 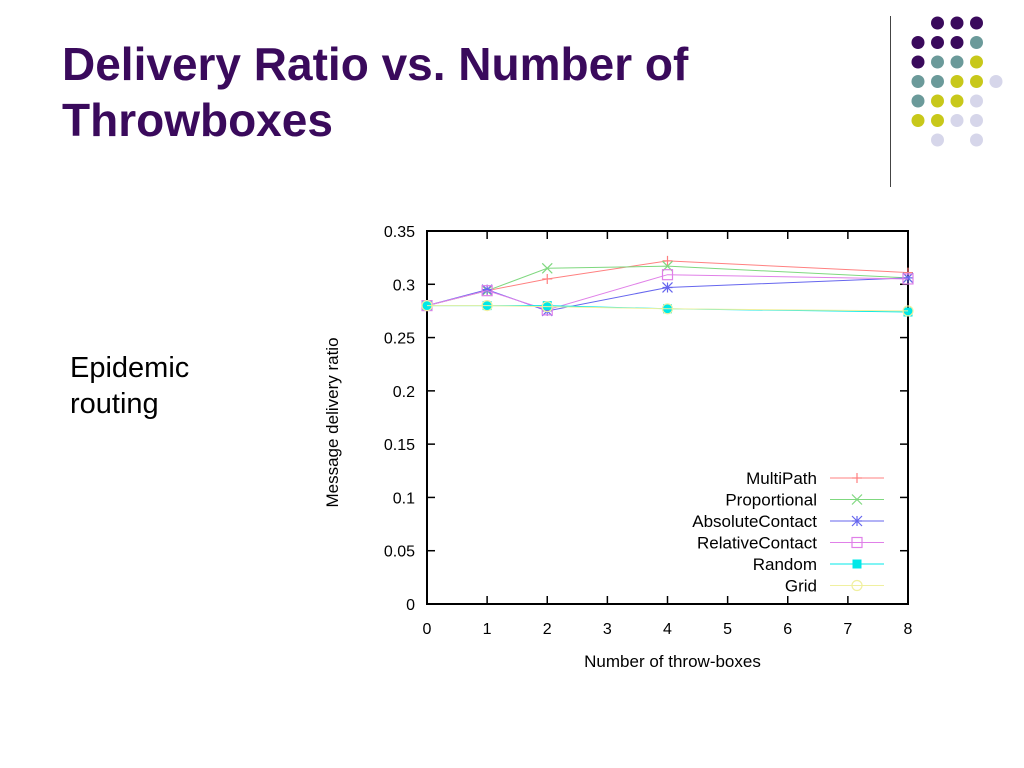 What do you see at coordinates (667, 629) in the screenshot?
I see `x-tick-label: 4` at bounding box center [667, 629].